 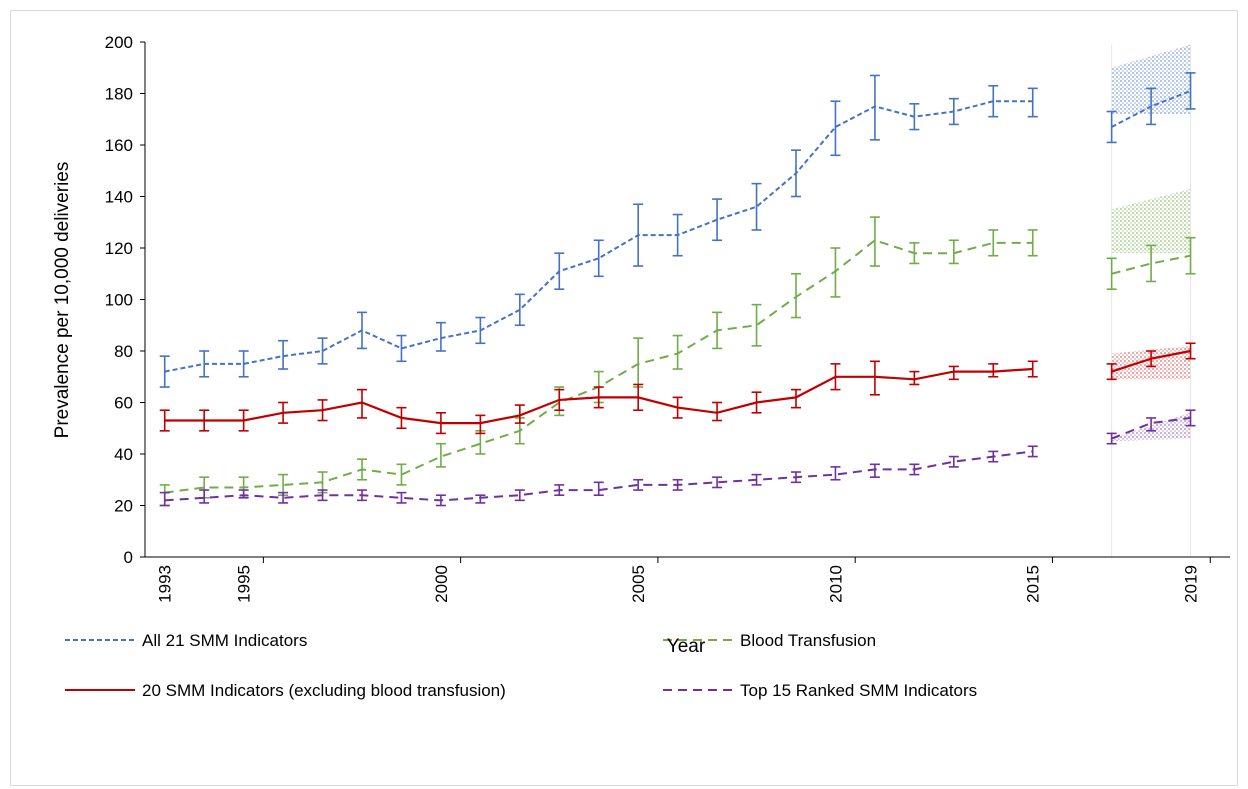 What do you see at coordinates (119, 248) in the screenshot?
I see `y-tick-label: 120` at bounding box center [119, 248].